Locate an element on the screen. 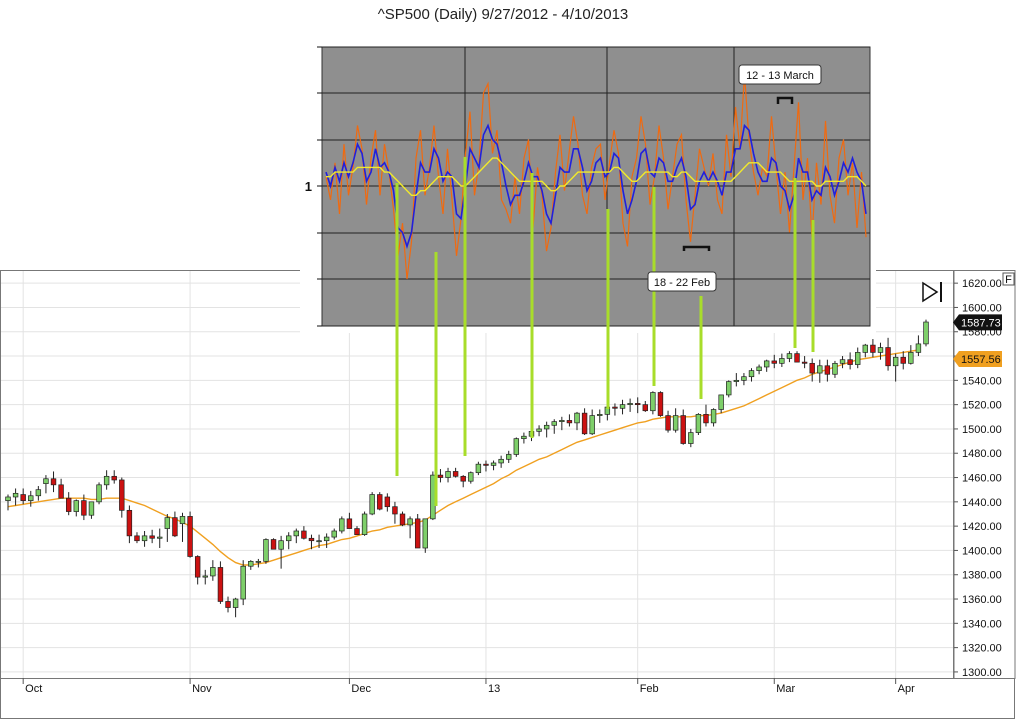 The width and height of the screenshot is (1016, 720). f-button-label: F is located at coordinates (1008, 280).